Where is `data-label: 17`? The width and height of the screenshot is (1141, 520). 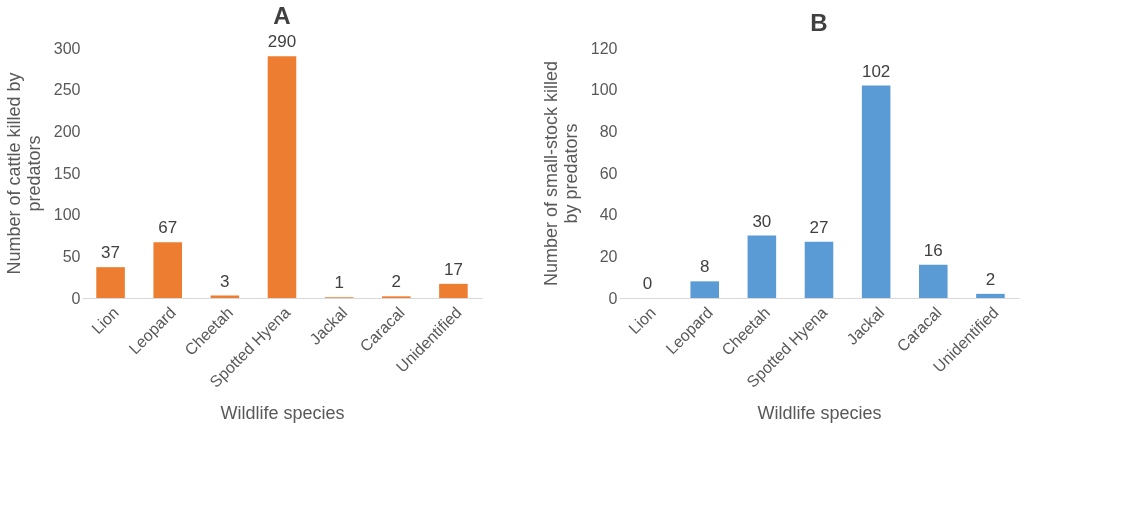 data-label: 17 is located at coordinates (453, 269).